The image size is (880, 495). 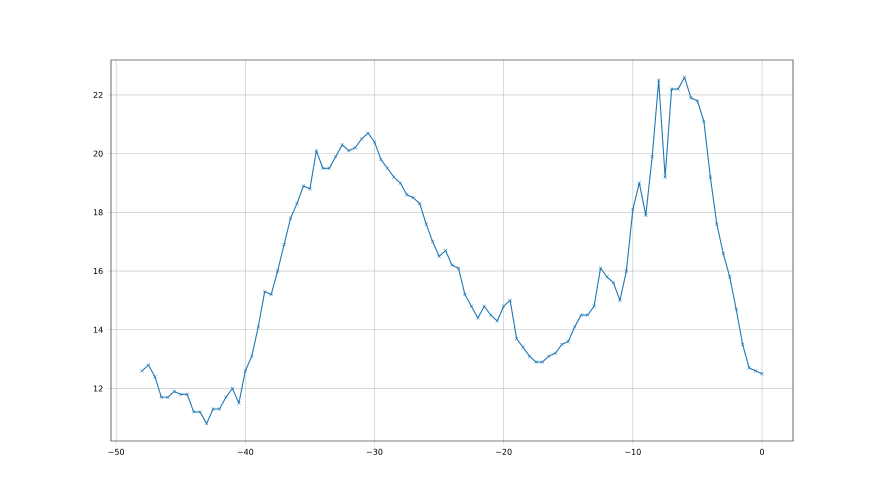 What do you see at coordinates (98, 153) in the screenshot?
I see `y-tick-label: 20` at bounding box center [98, 153].